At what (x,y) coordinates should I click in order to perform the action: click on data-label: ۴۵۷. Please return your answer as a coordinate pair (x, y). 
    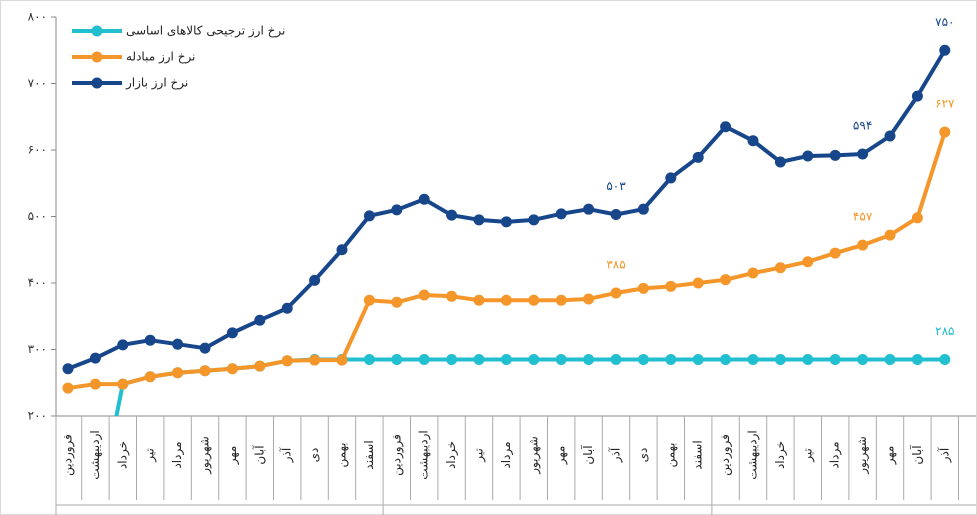
    Looking at the image, I should click on (863, 217).